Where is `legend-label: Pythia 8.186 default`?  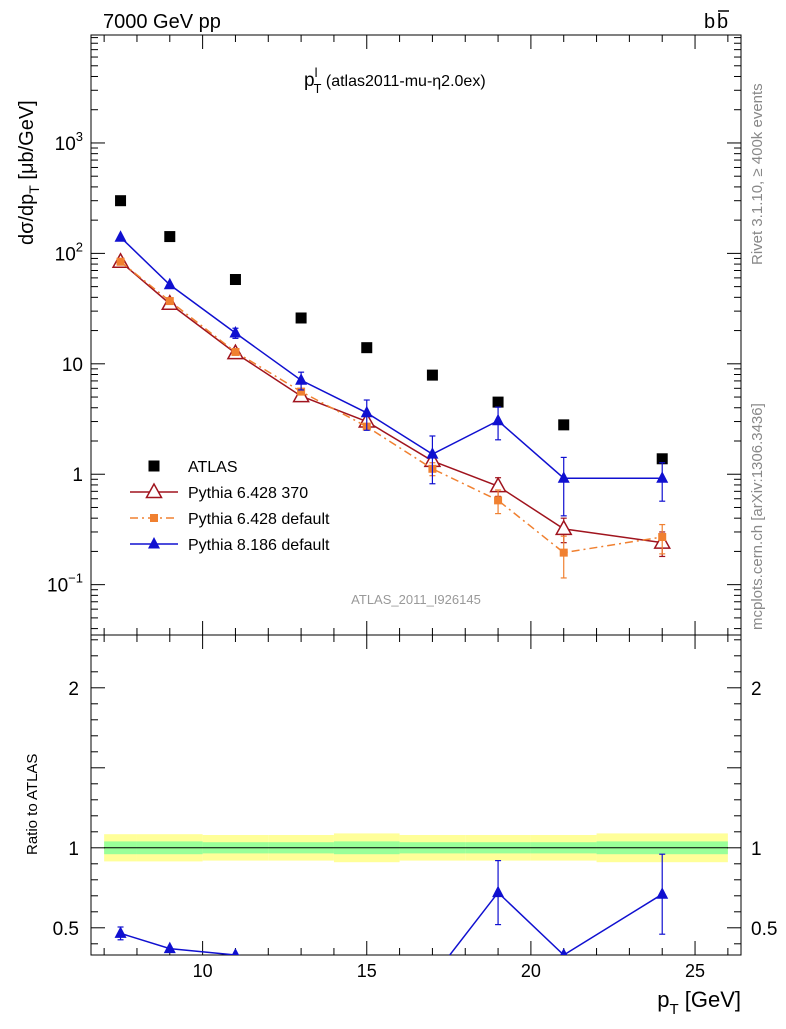
legend-label: Pythia 8.186 default is located at coordinates (259, 545).